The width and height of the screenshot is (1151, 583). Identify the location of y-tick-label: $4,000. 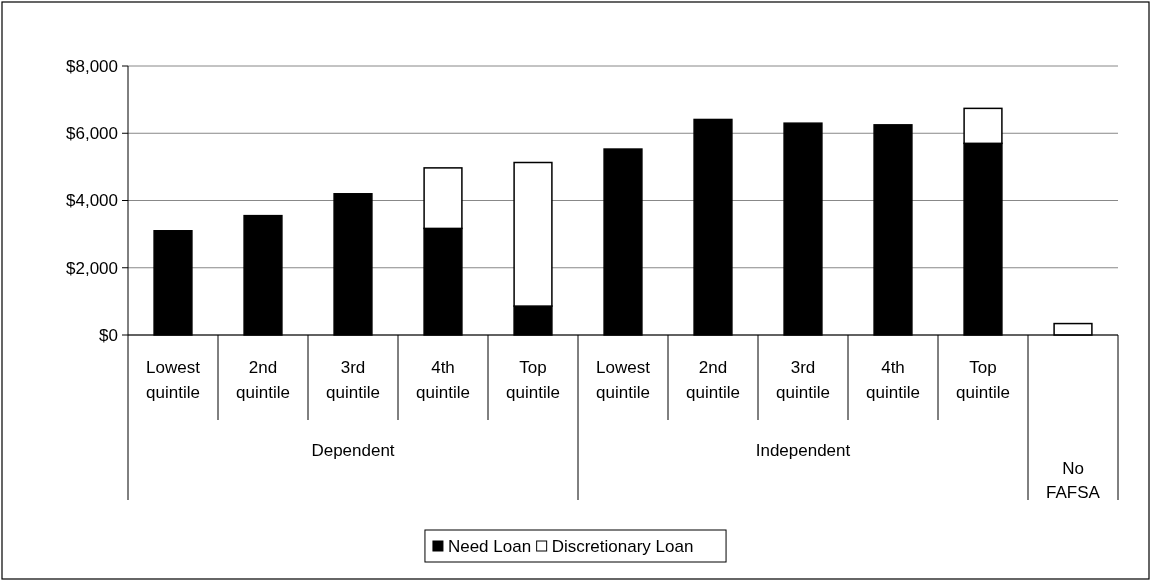
(92, 201).